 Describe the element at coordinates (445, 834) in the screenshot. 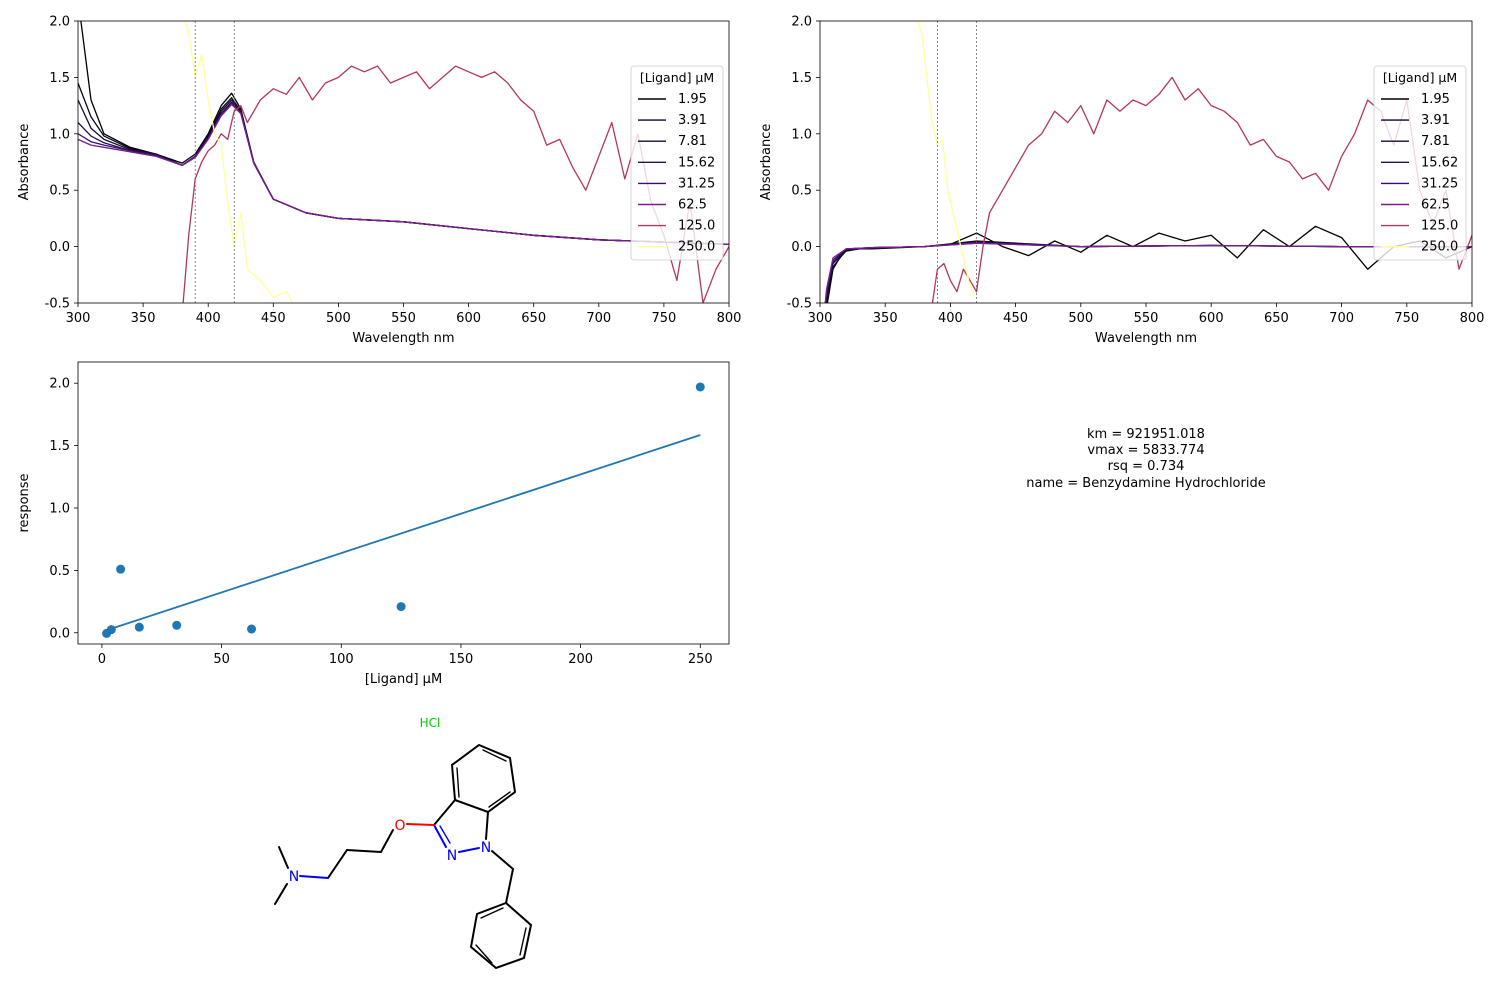

I see `double-bond` at that location.